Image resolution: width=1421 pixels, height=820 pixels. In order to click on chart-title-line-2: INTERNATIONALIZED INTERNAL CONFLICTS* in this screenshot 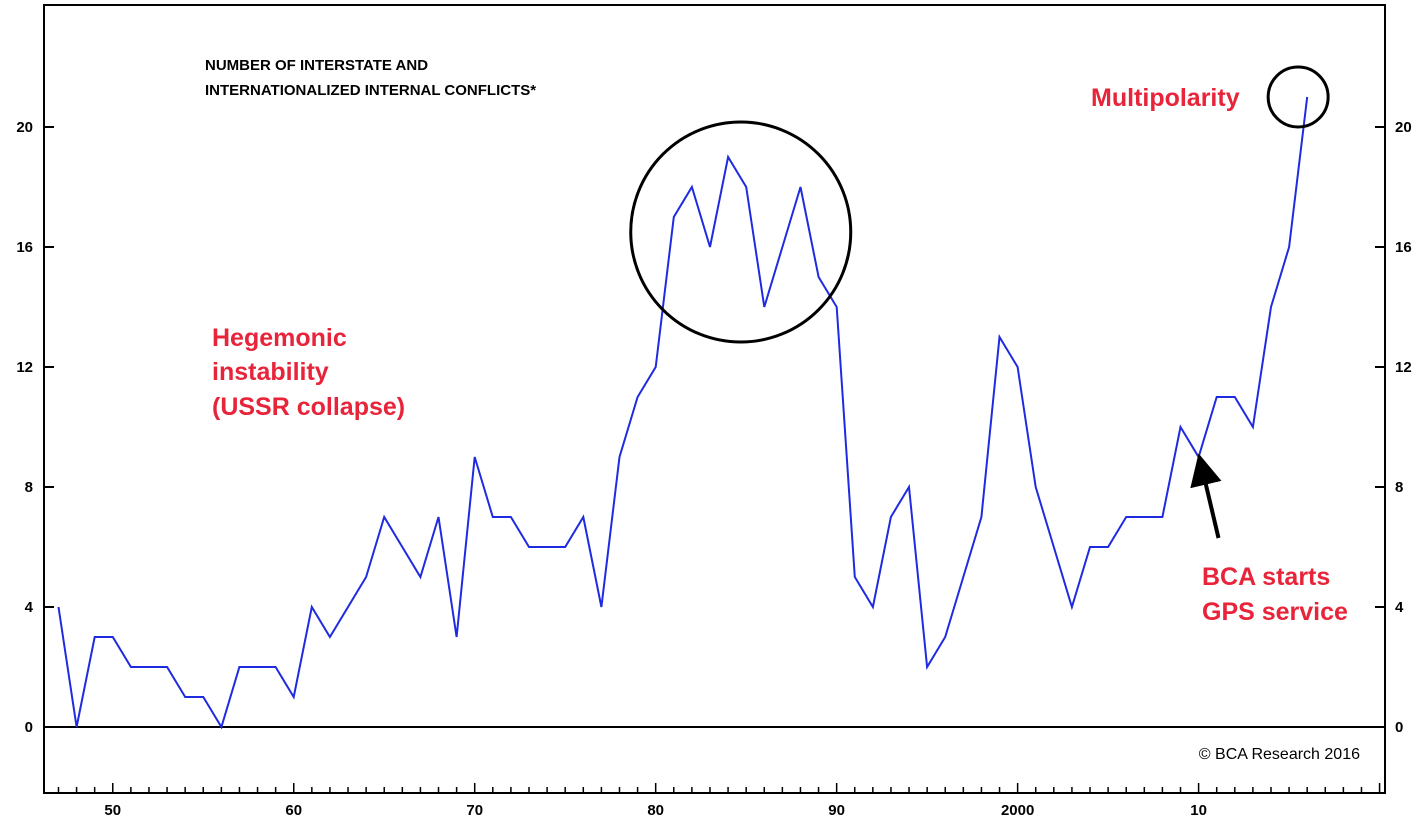, I will do `click(370, 90)`.